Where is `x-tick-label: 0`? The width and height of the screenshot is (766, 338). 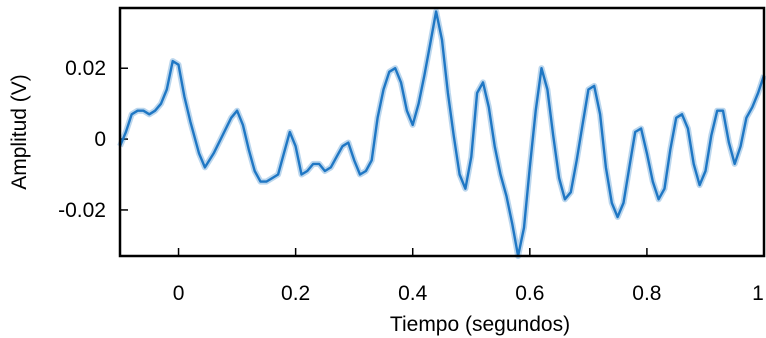
x-tick-label: 0 is located at coordinates (179, 293).